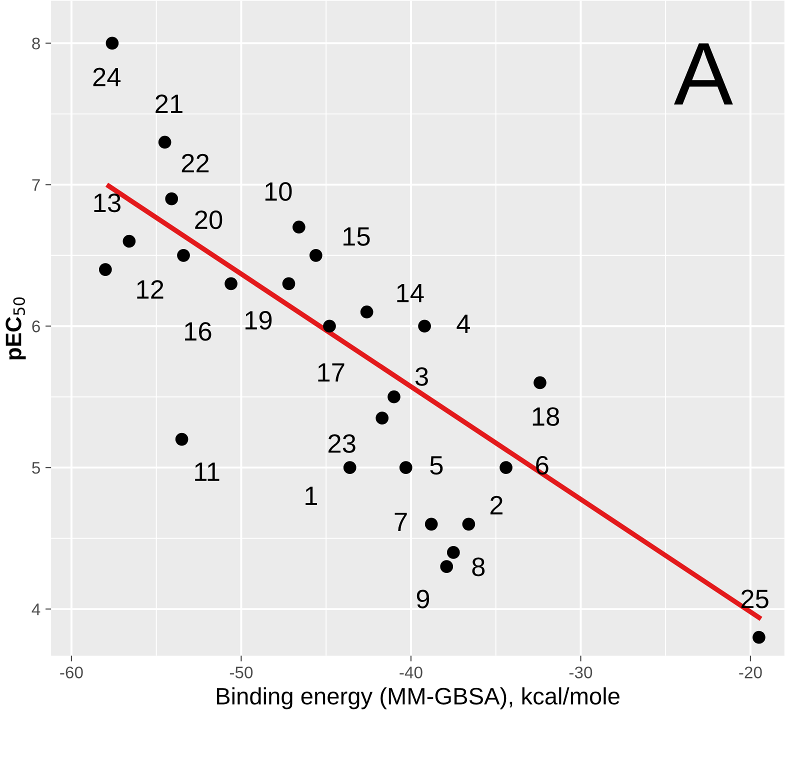 The height and width of the screenshot is (776, 786). I want to click on annotation: 16, so click(198, 331).